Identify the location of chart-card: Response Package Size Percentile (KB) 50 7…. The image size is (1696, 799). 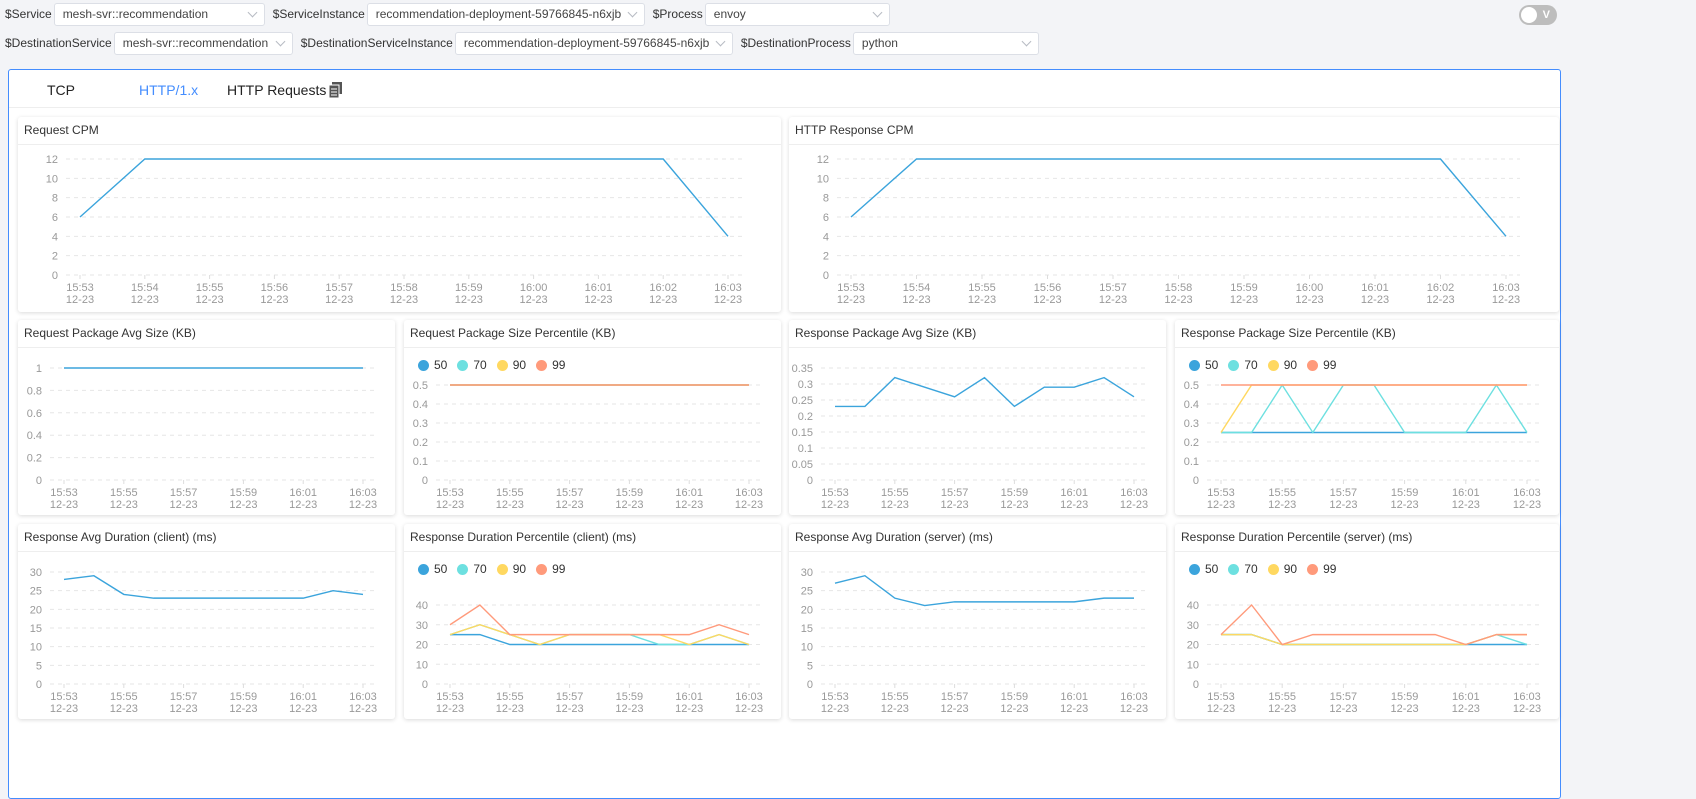
(1367, 417).